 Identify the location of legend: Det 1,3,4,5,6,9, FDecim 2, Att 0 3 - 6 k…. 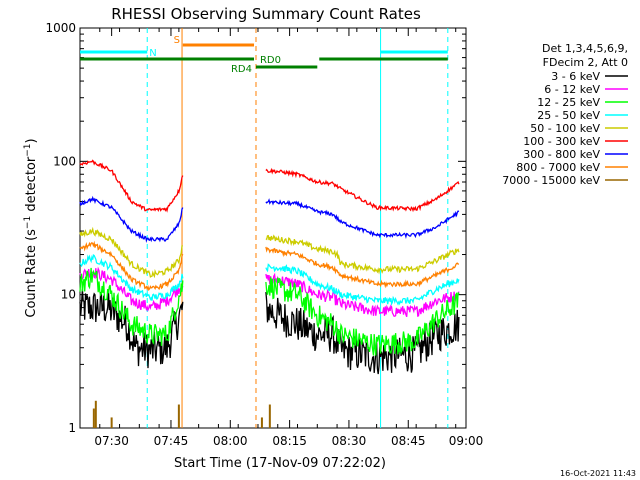
(565, 114).